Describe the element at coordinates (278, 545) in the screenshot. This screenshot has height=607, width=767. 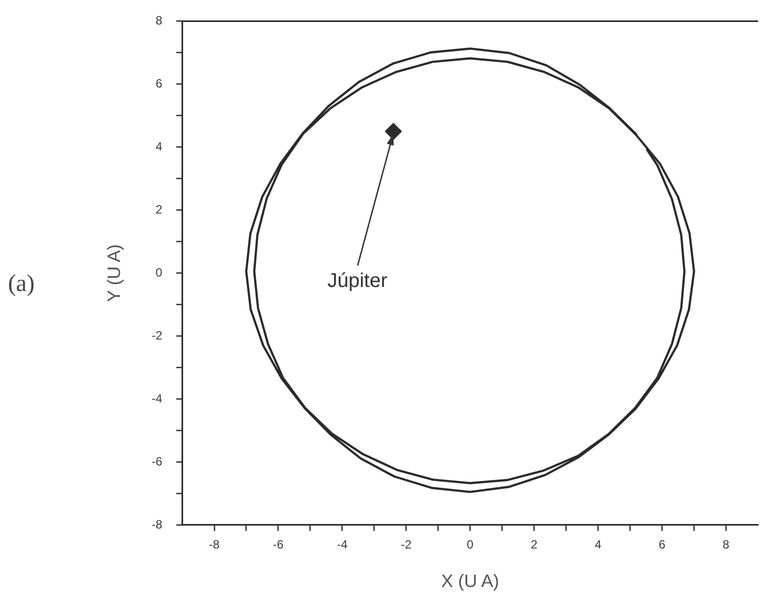
I see `x-tick-label: -6` at that location.